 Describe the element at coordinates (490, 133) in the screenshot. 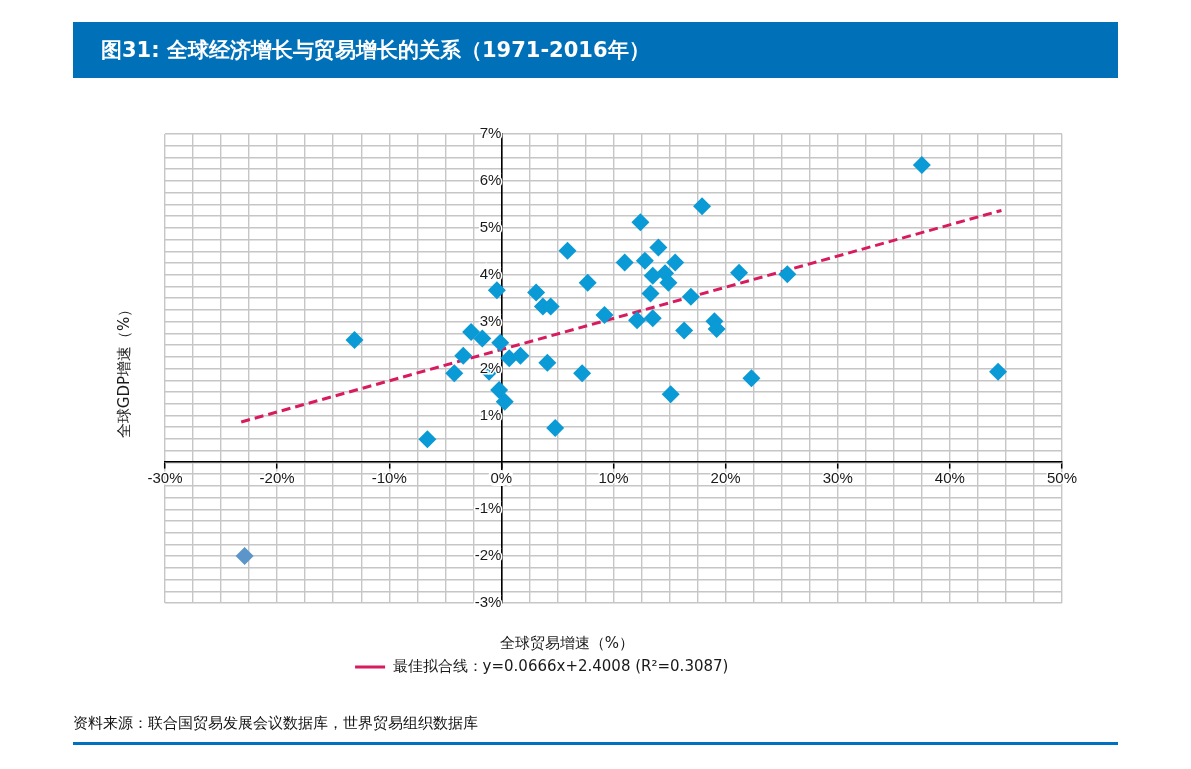

I see `y-tick-label: 7%` at that location.